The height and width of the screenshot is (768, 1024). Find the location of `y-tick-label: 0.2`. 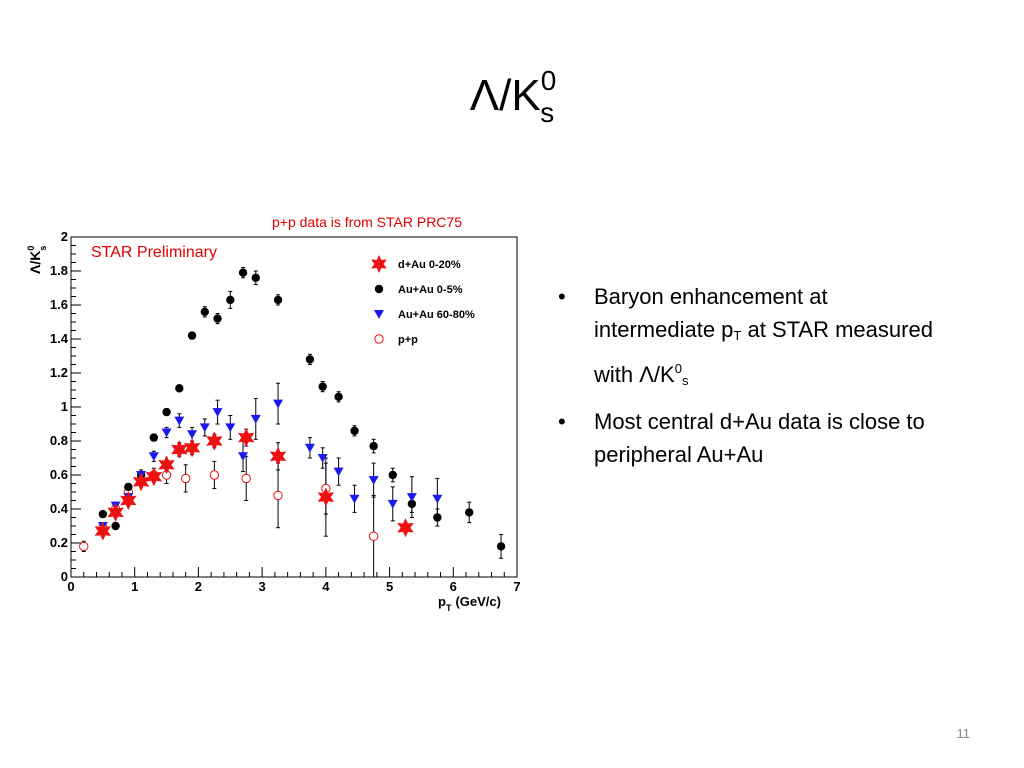

y-tick-label: 0.2 is located at coordinates (59, 542).